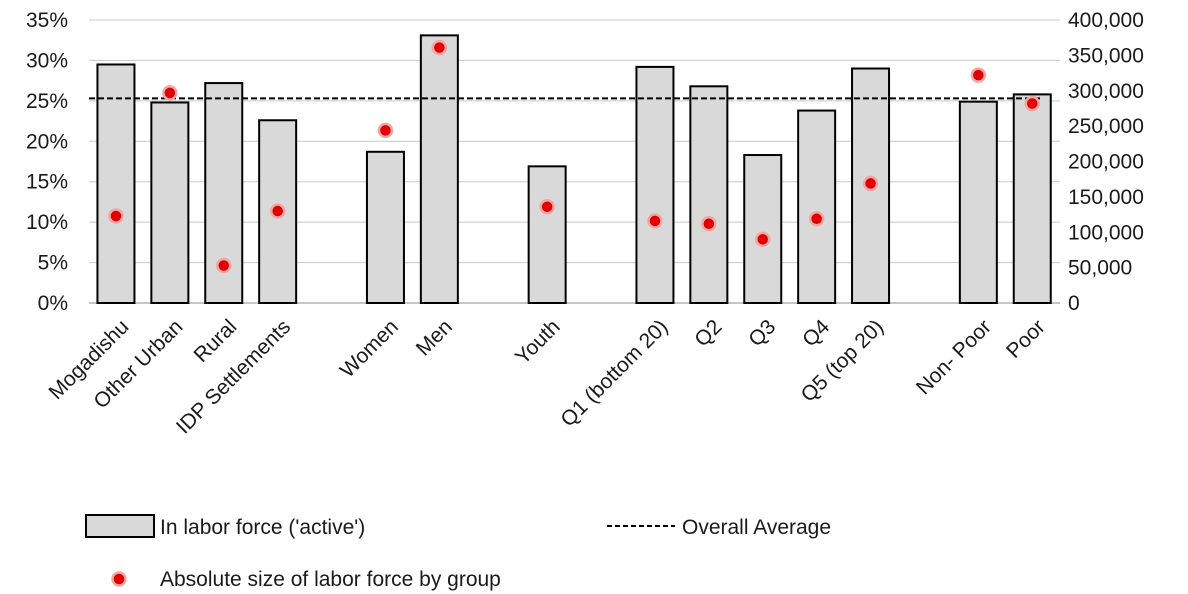 The width and height of the screenshot is (1188, 594). I want to click on right-tick-label: 400,000, so click(1106, 20).